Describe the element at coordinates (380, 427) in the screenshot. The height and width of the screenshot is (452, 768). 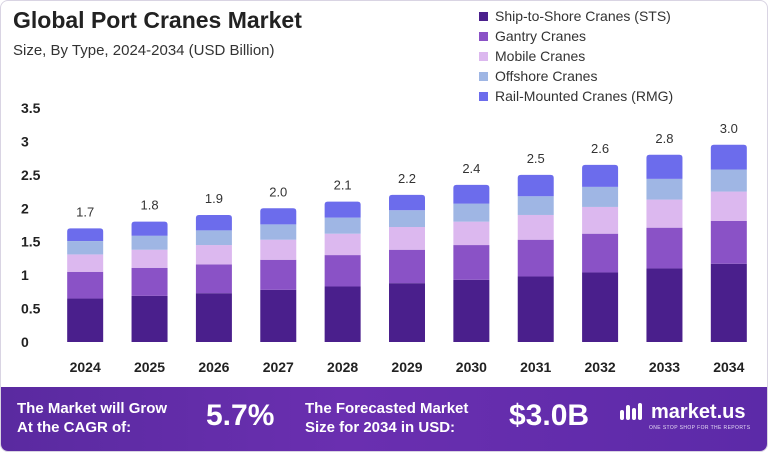
I see `forecast-label-line2: Size for 2034 in USD:` at that location.